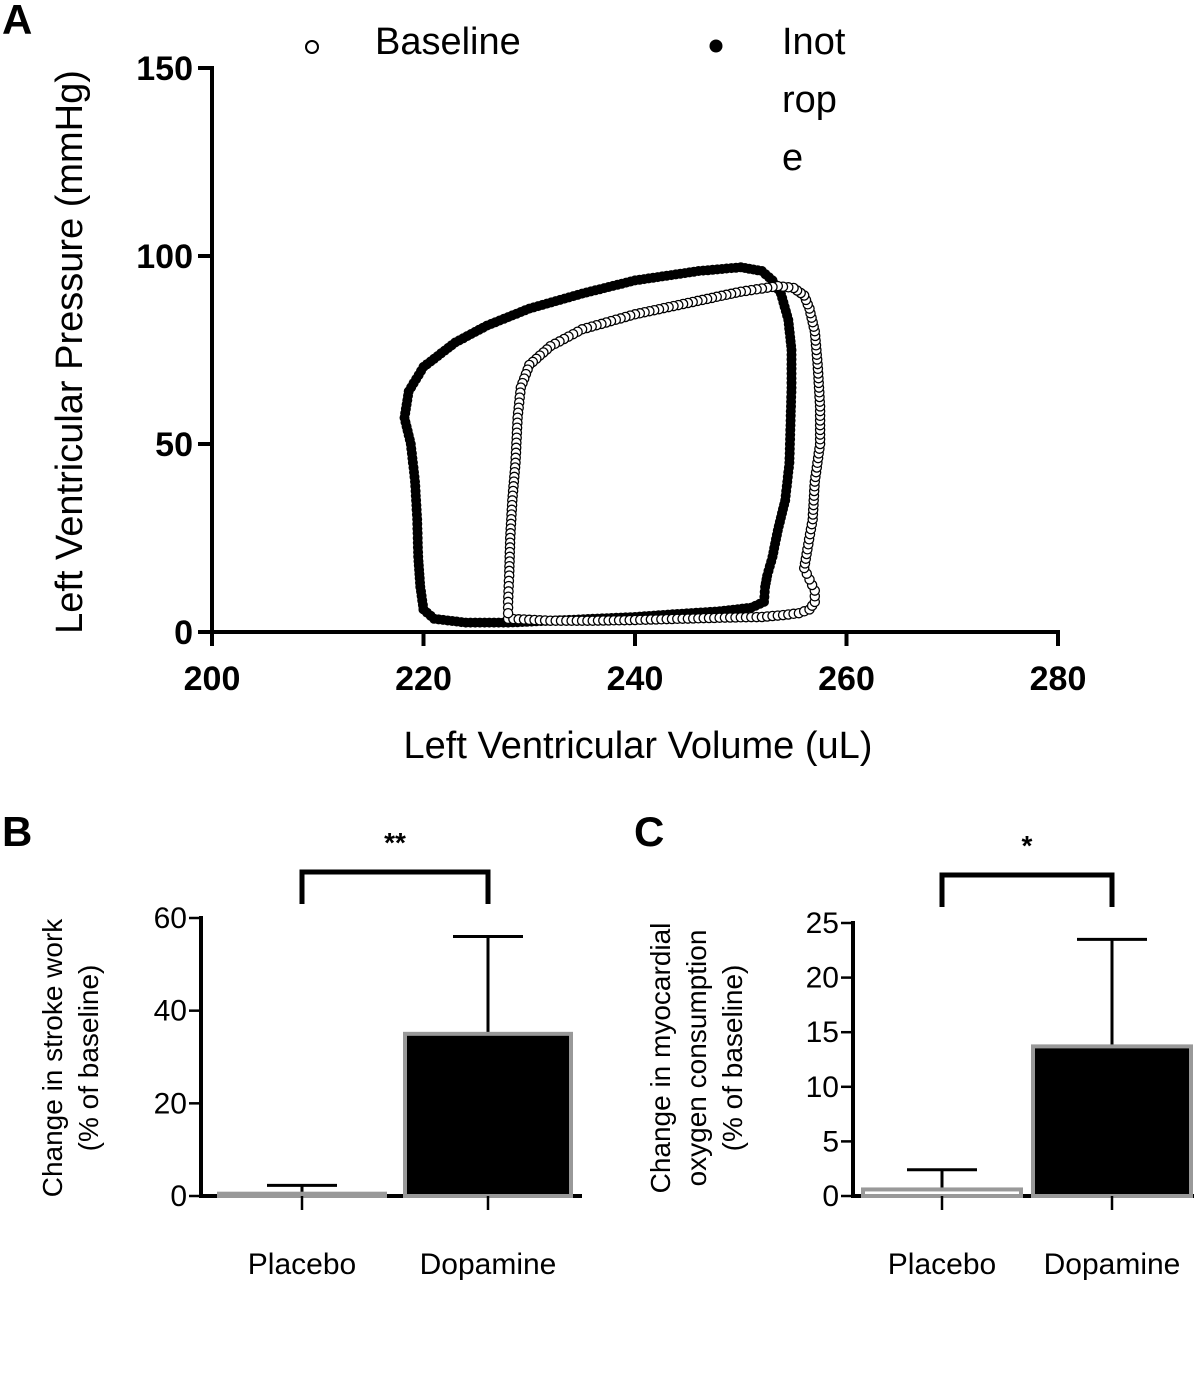 This screenshot has width=1200, height=1390. What do you see at coordinates (174, 445) in the screenshot?
I see `y-tick-label-a: 50` at bounding box center [174, 445].